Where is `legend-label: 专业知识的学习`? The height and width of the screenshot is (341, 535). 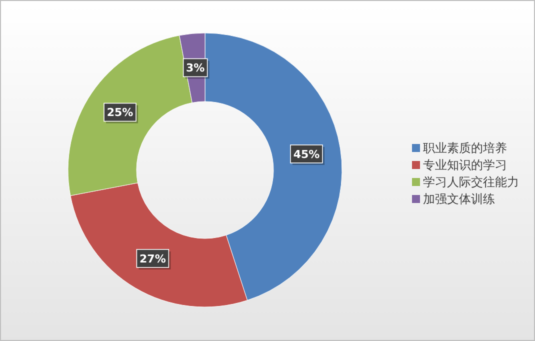 legend-label: 专业知识的学习 is located at coordinates (465, 165).